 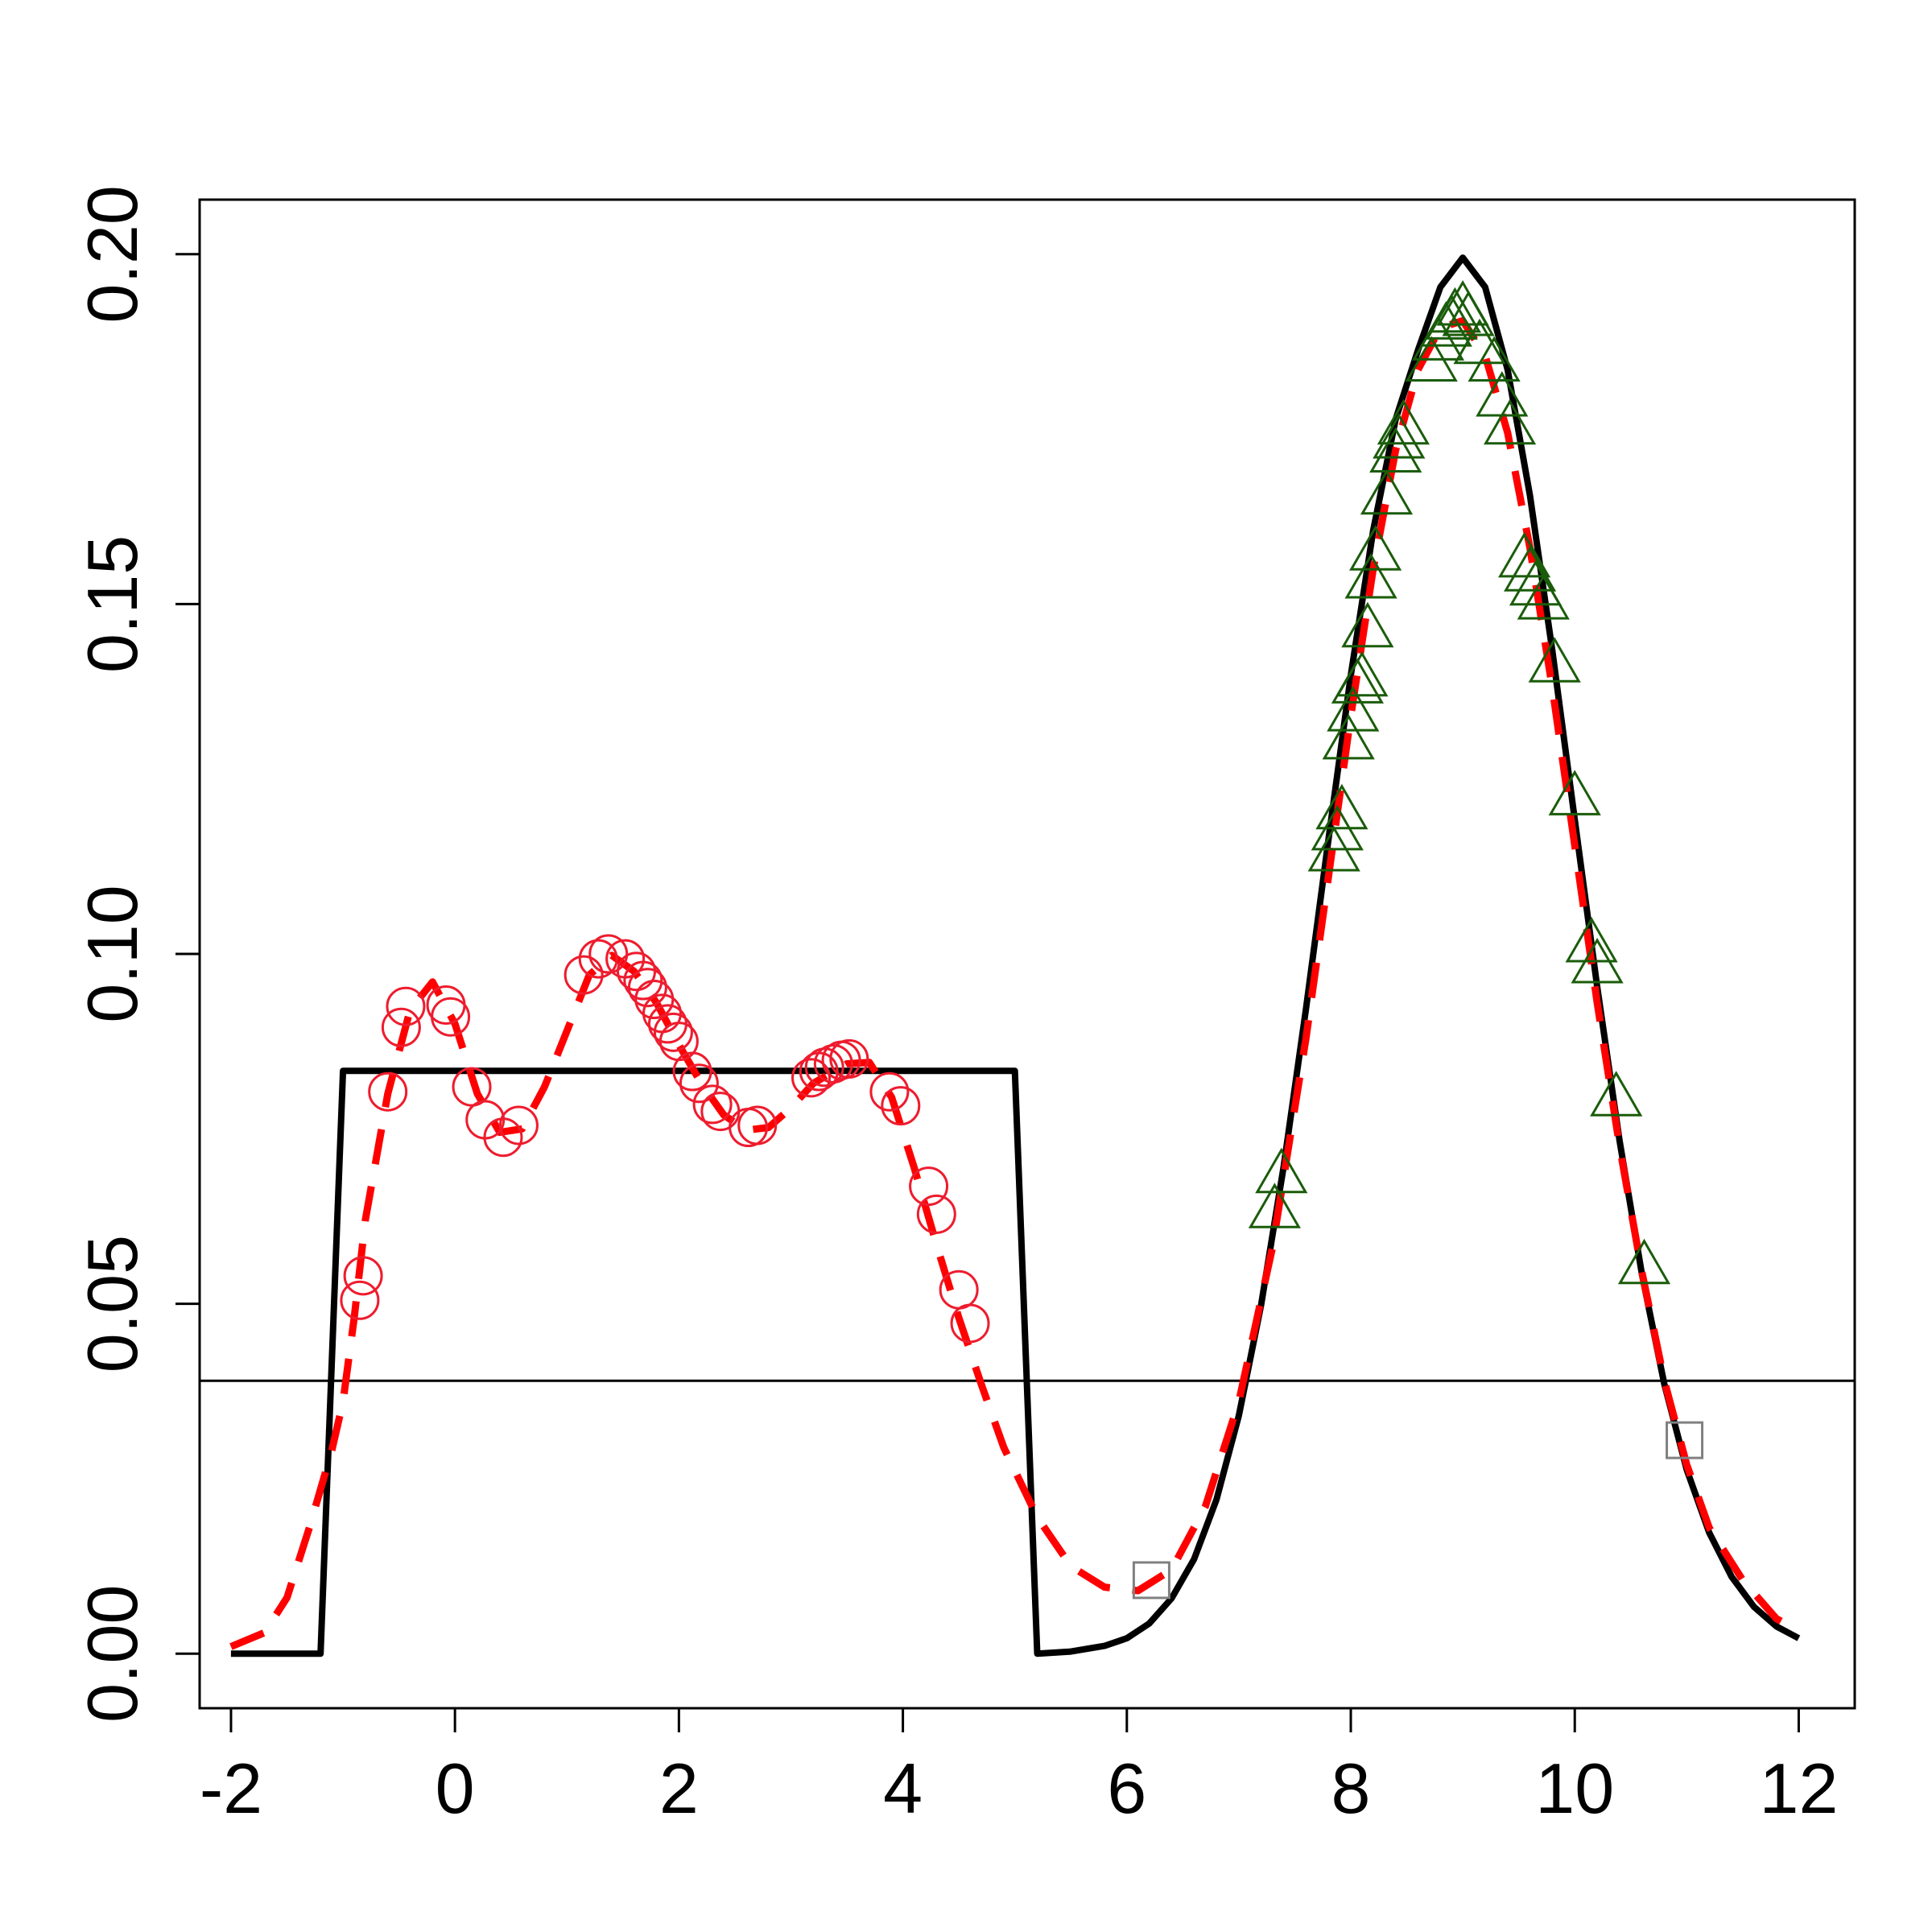 I want to click on x-tick-label: -2, so click(x=231, y=1788).